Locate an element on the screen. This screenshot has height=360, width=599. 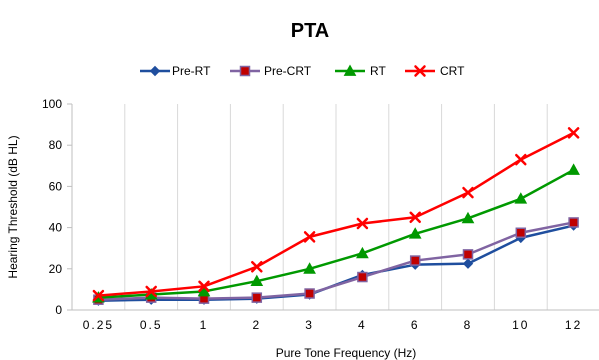
legend: Pre-RT Pre-CRT RT CRT is located at coordinates (302, 71).